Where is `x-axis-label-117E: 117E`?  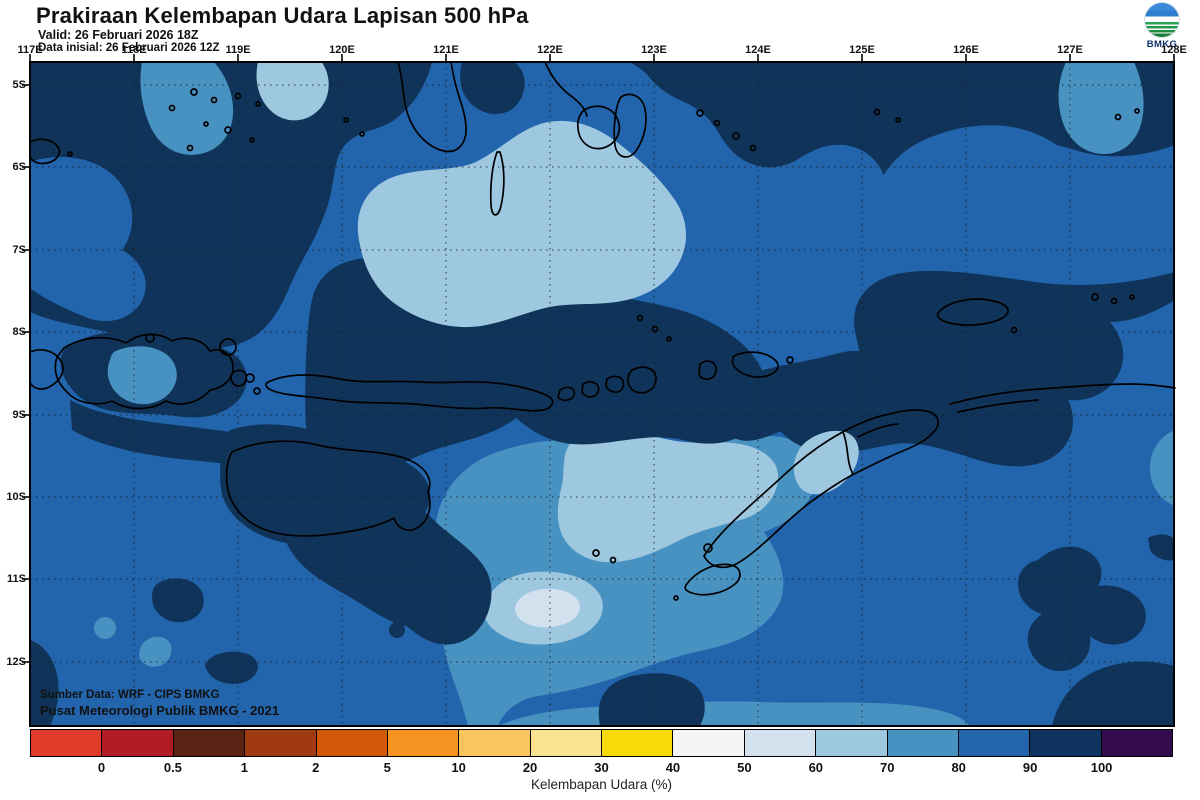 x-axis-label-117E: 117E is located at coordinates (30, 50).